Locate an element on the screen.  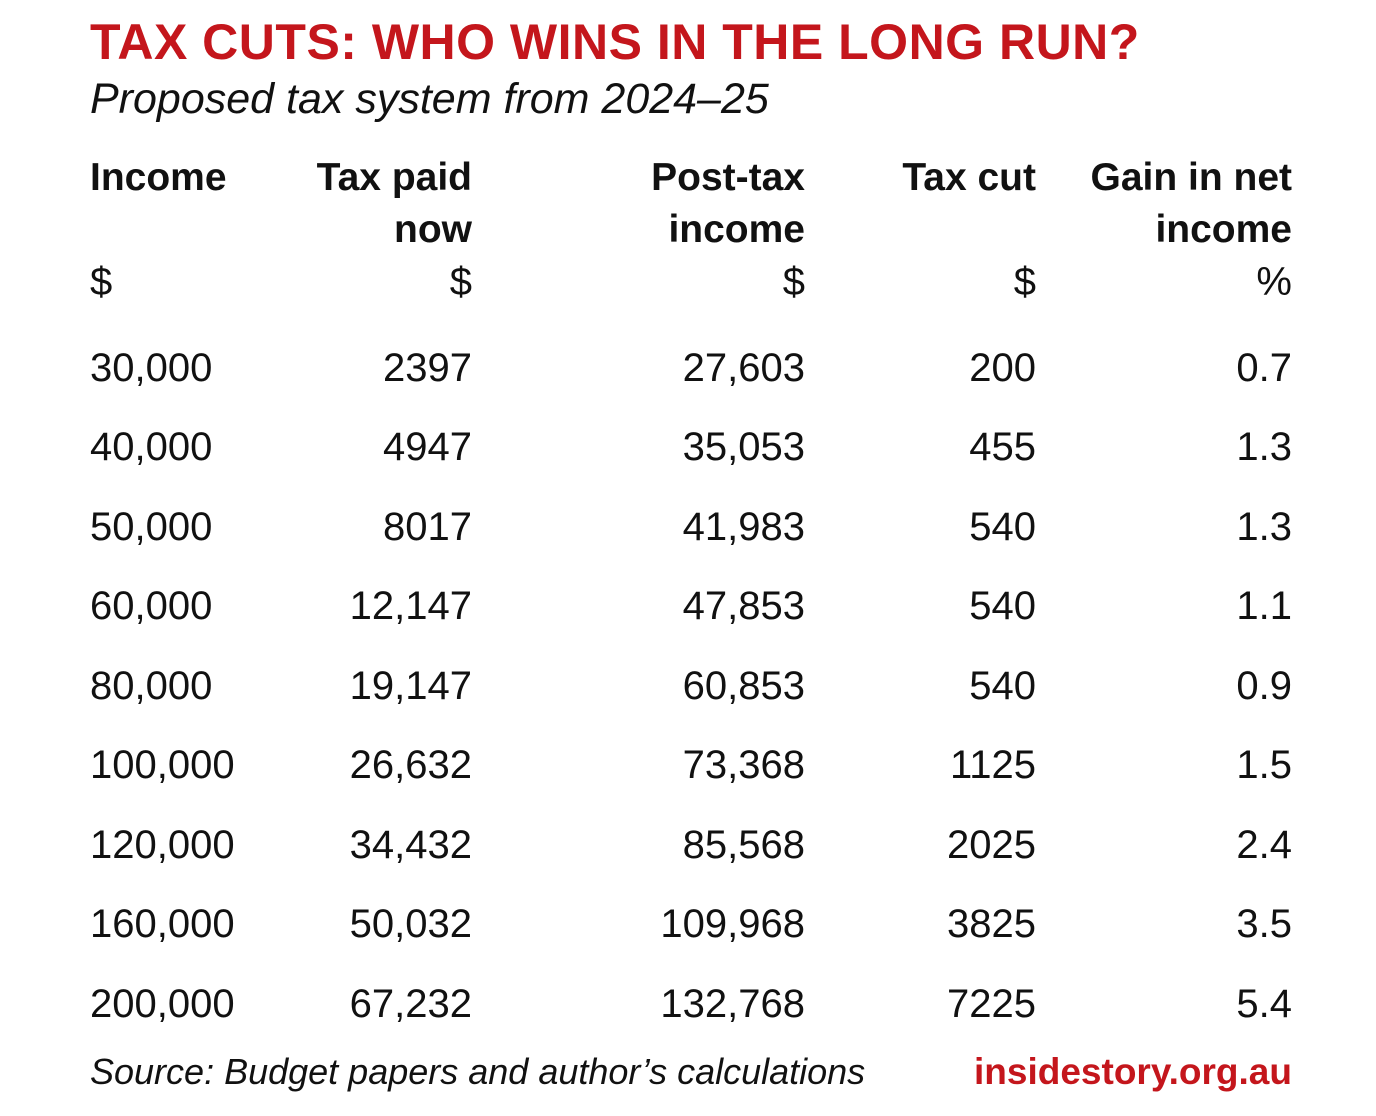
table-row: 100,000 26,632 73,368 1125 1.5 is located at coordinates (691, 766).